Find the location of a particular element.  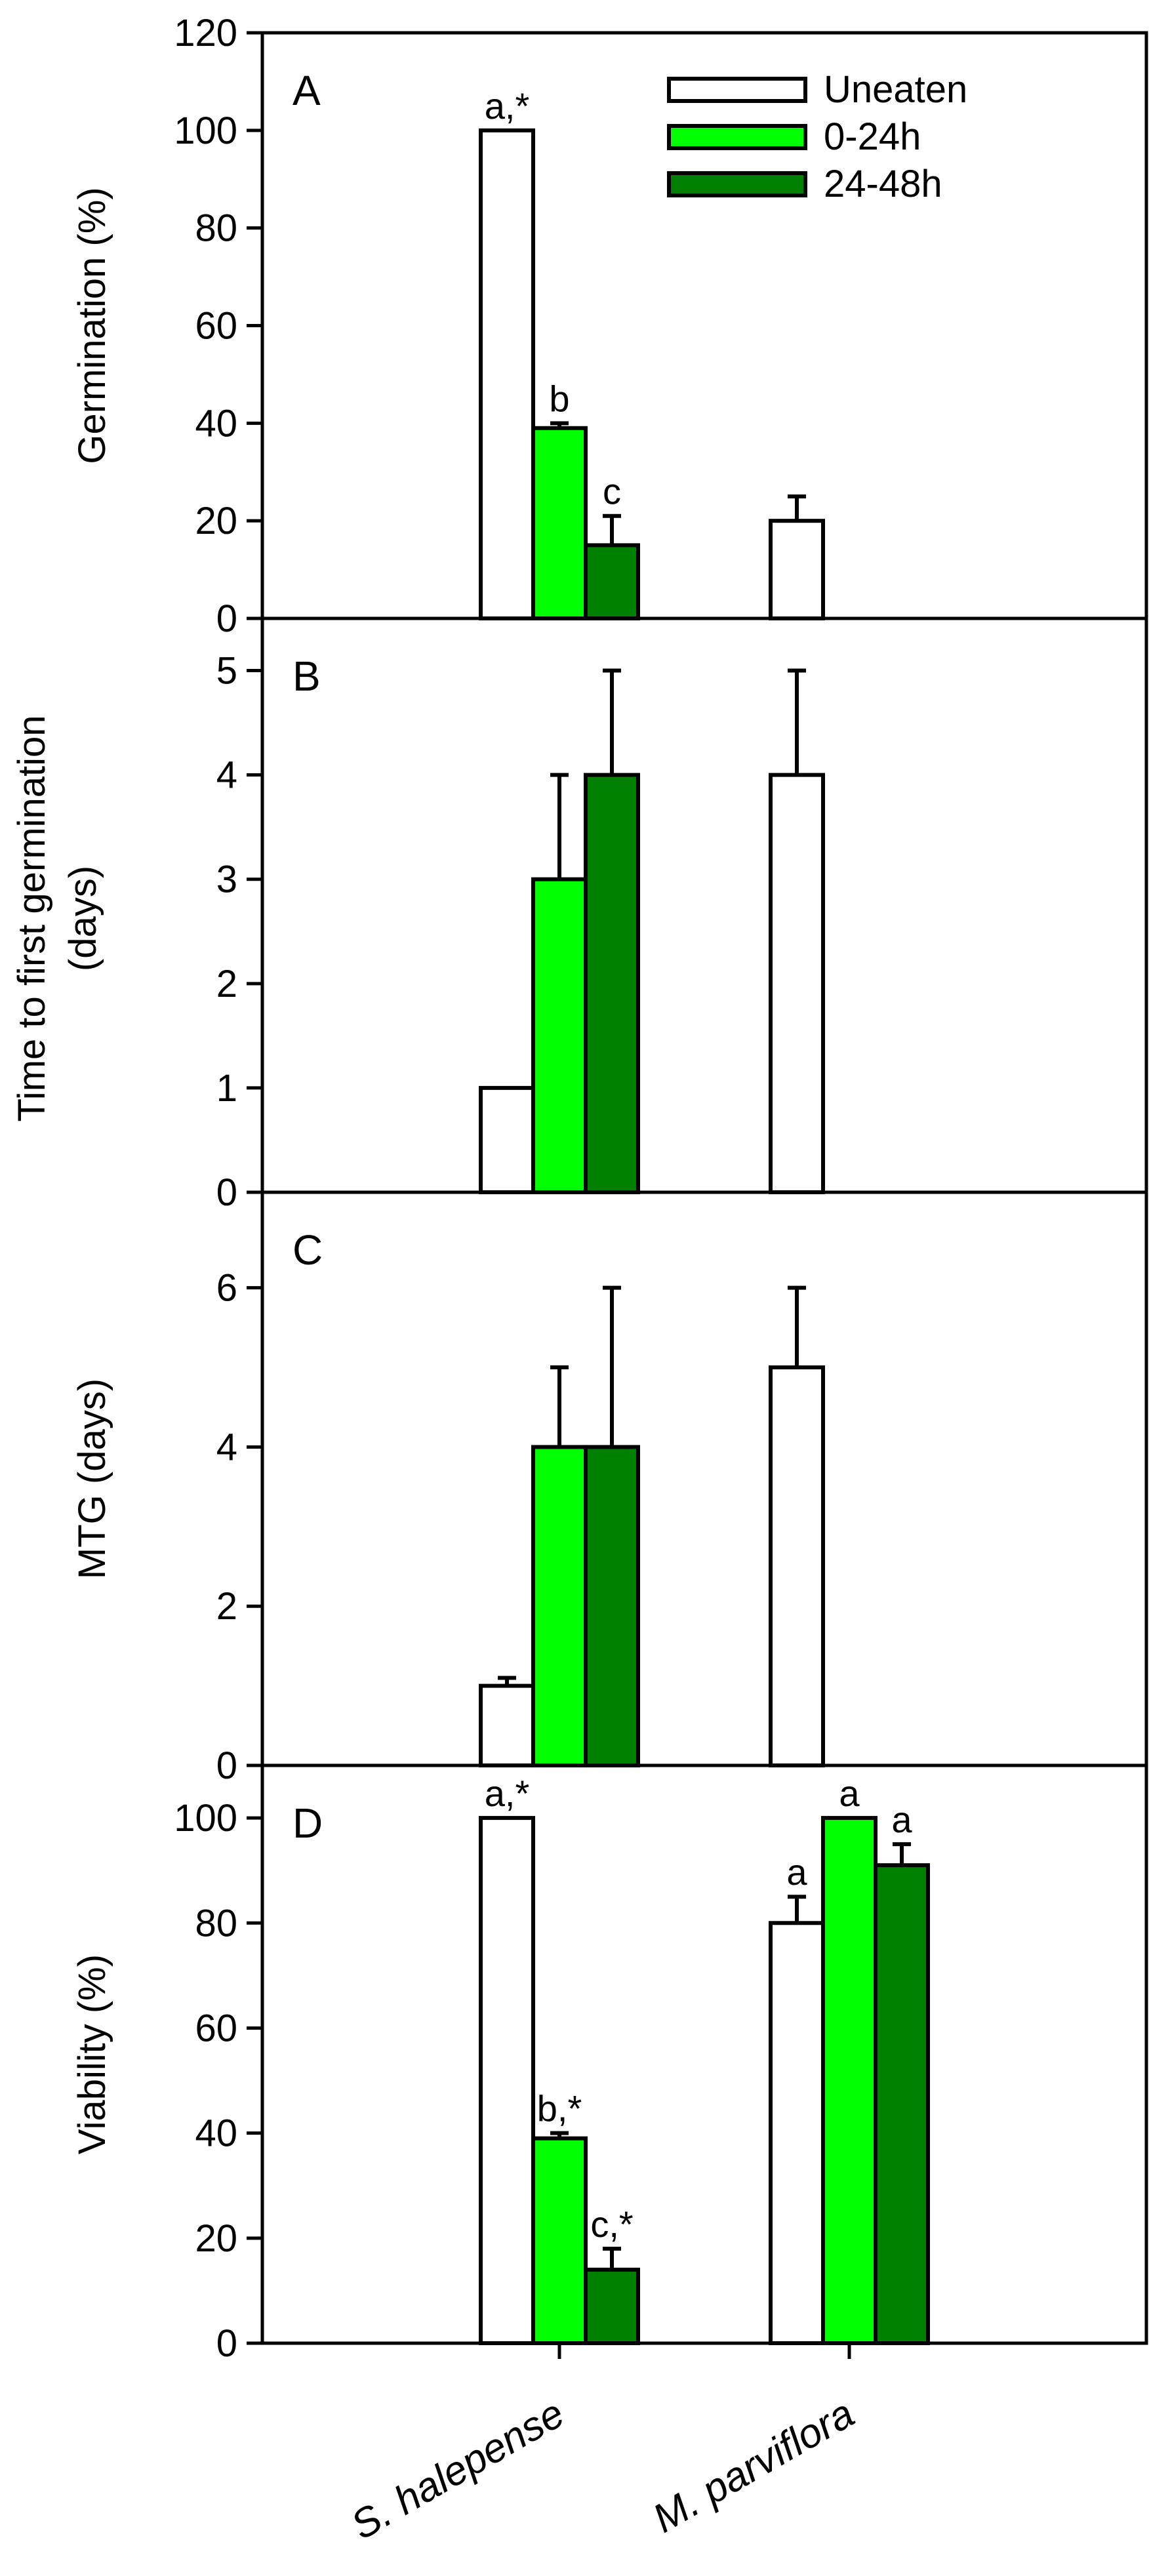

bar-letter-label: c,* is located at coordinates (611, 2224).